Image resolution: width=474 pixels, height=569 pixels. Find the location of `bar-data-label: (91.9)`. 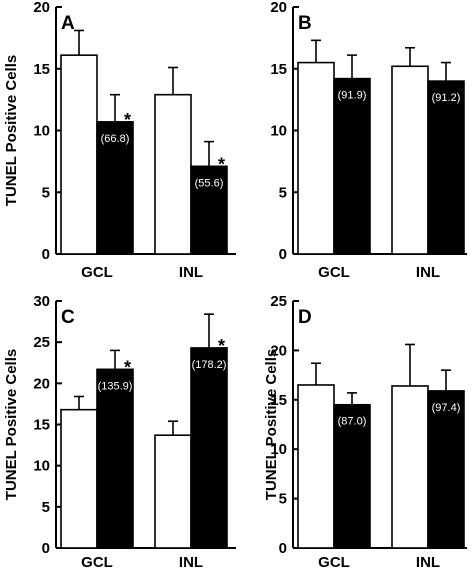

bar-data-label: (91.9) is located at coordinates (352, 96).